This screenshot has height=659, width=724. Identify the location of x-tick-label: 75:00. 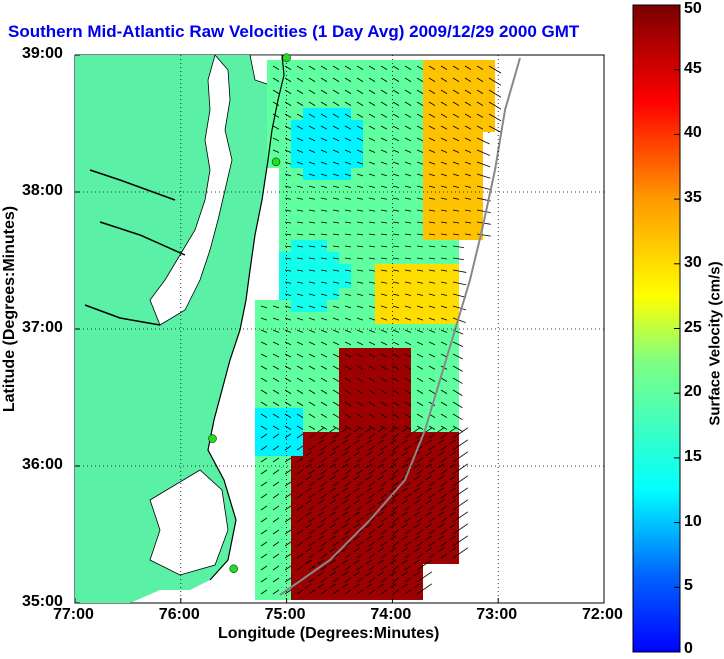
(285, 614).